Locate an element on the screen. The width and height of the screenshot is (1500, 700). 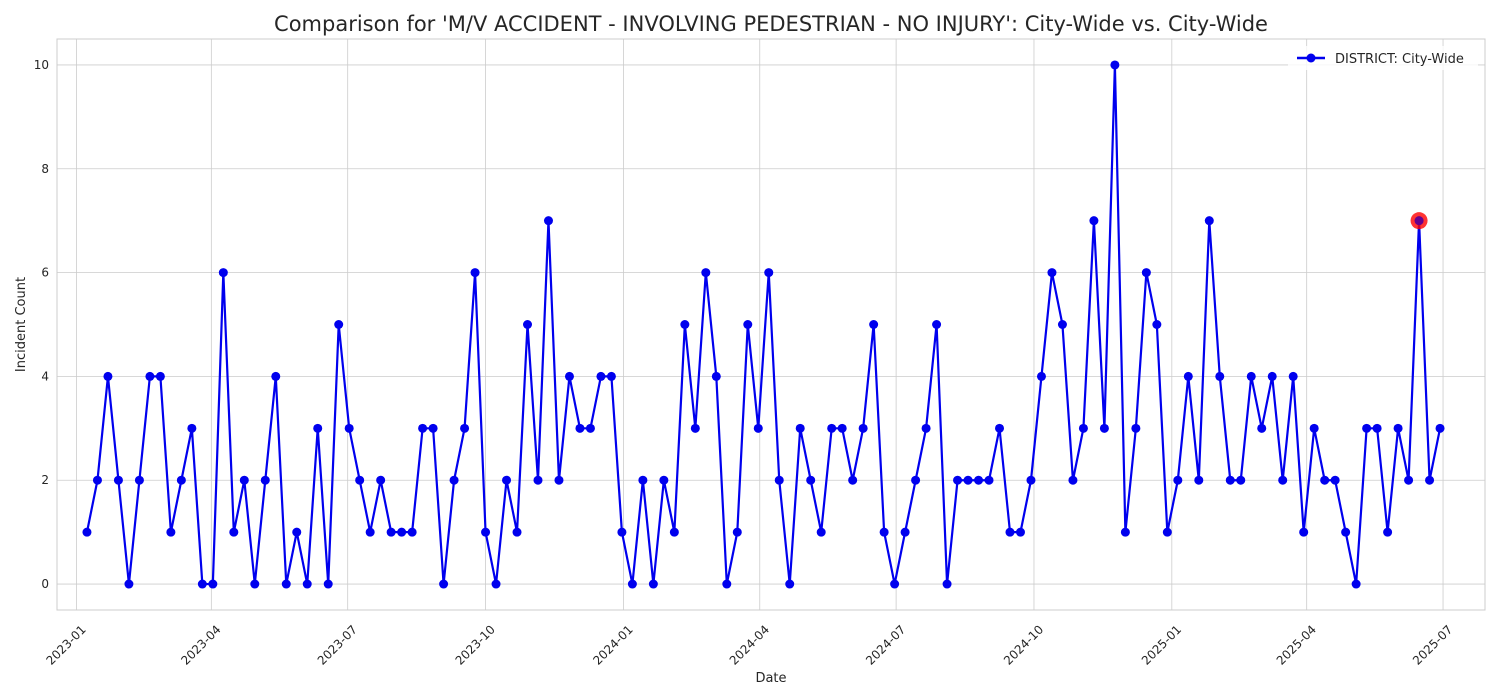
x-tick-label: 2024-04 is located at coordinates (749, 644).